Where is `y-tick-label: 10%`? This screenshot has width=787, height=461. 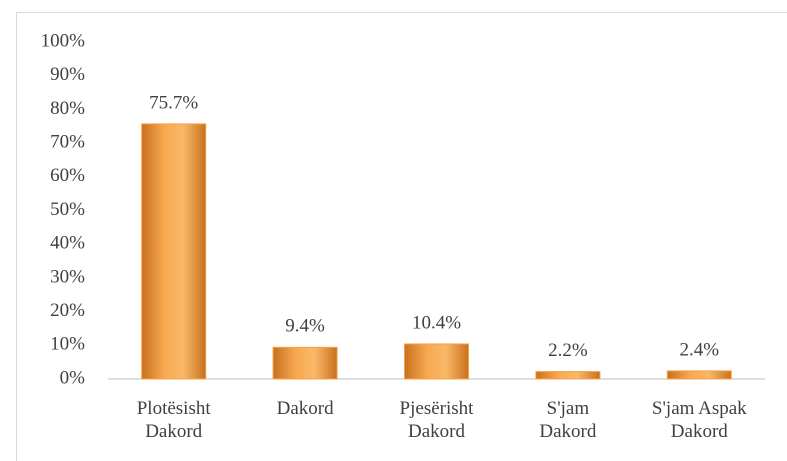
y-tick-label: 10% is located at coordinates (67, 344).